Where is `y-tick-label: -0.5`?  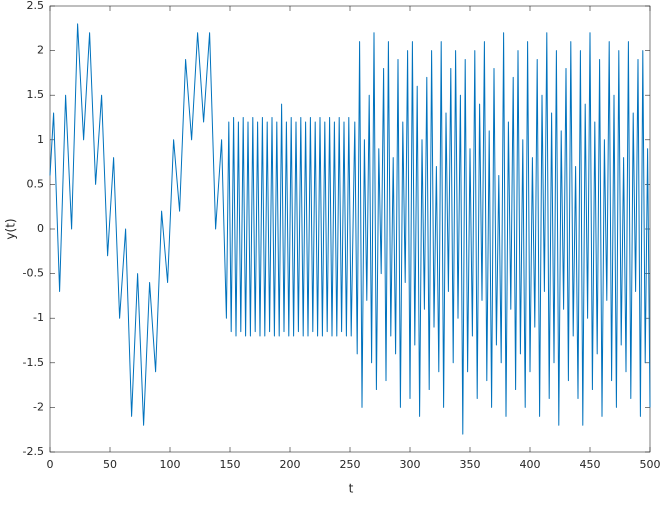 y-tick-label: -0.5 is located at coordinates (33, 273).